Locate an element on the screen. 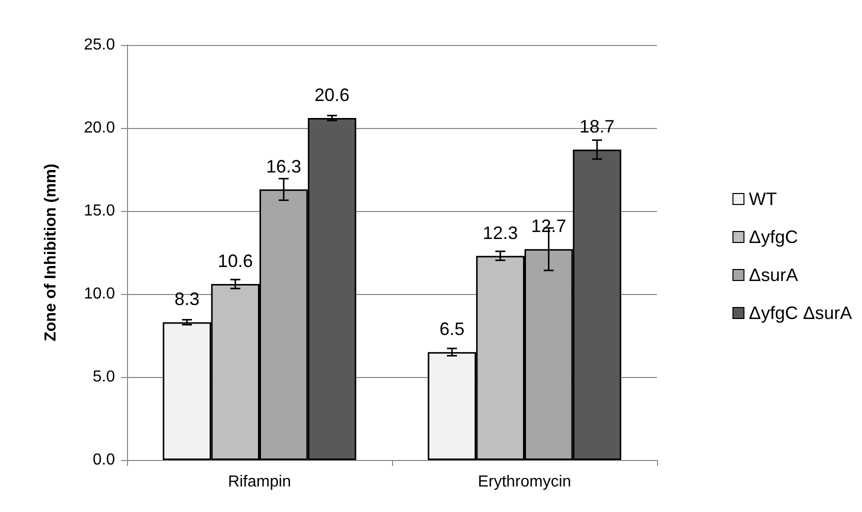 This screenshot has height=512, width=862. data-label: 8.3 is located at coordinates (187, 299).